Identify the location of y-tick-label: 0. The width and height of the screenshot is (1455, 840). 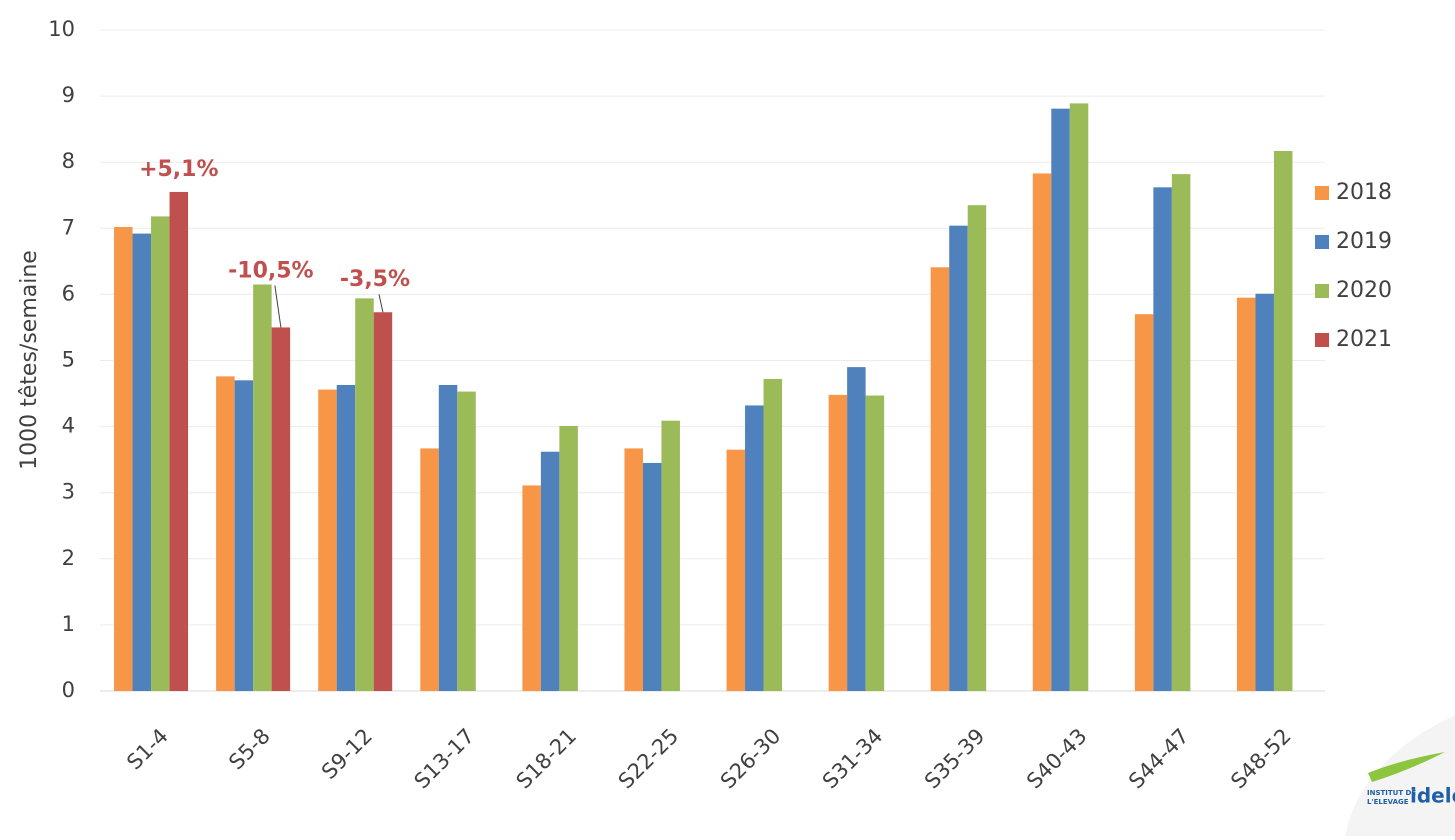
(68, 690).